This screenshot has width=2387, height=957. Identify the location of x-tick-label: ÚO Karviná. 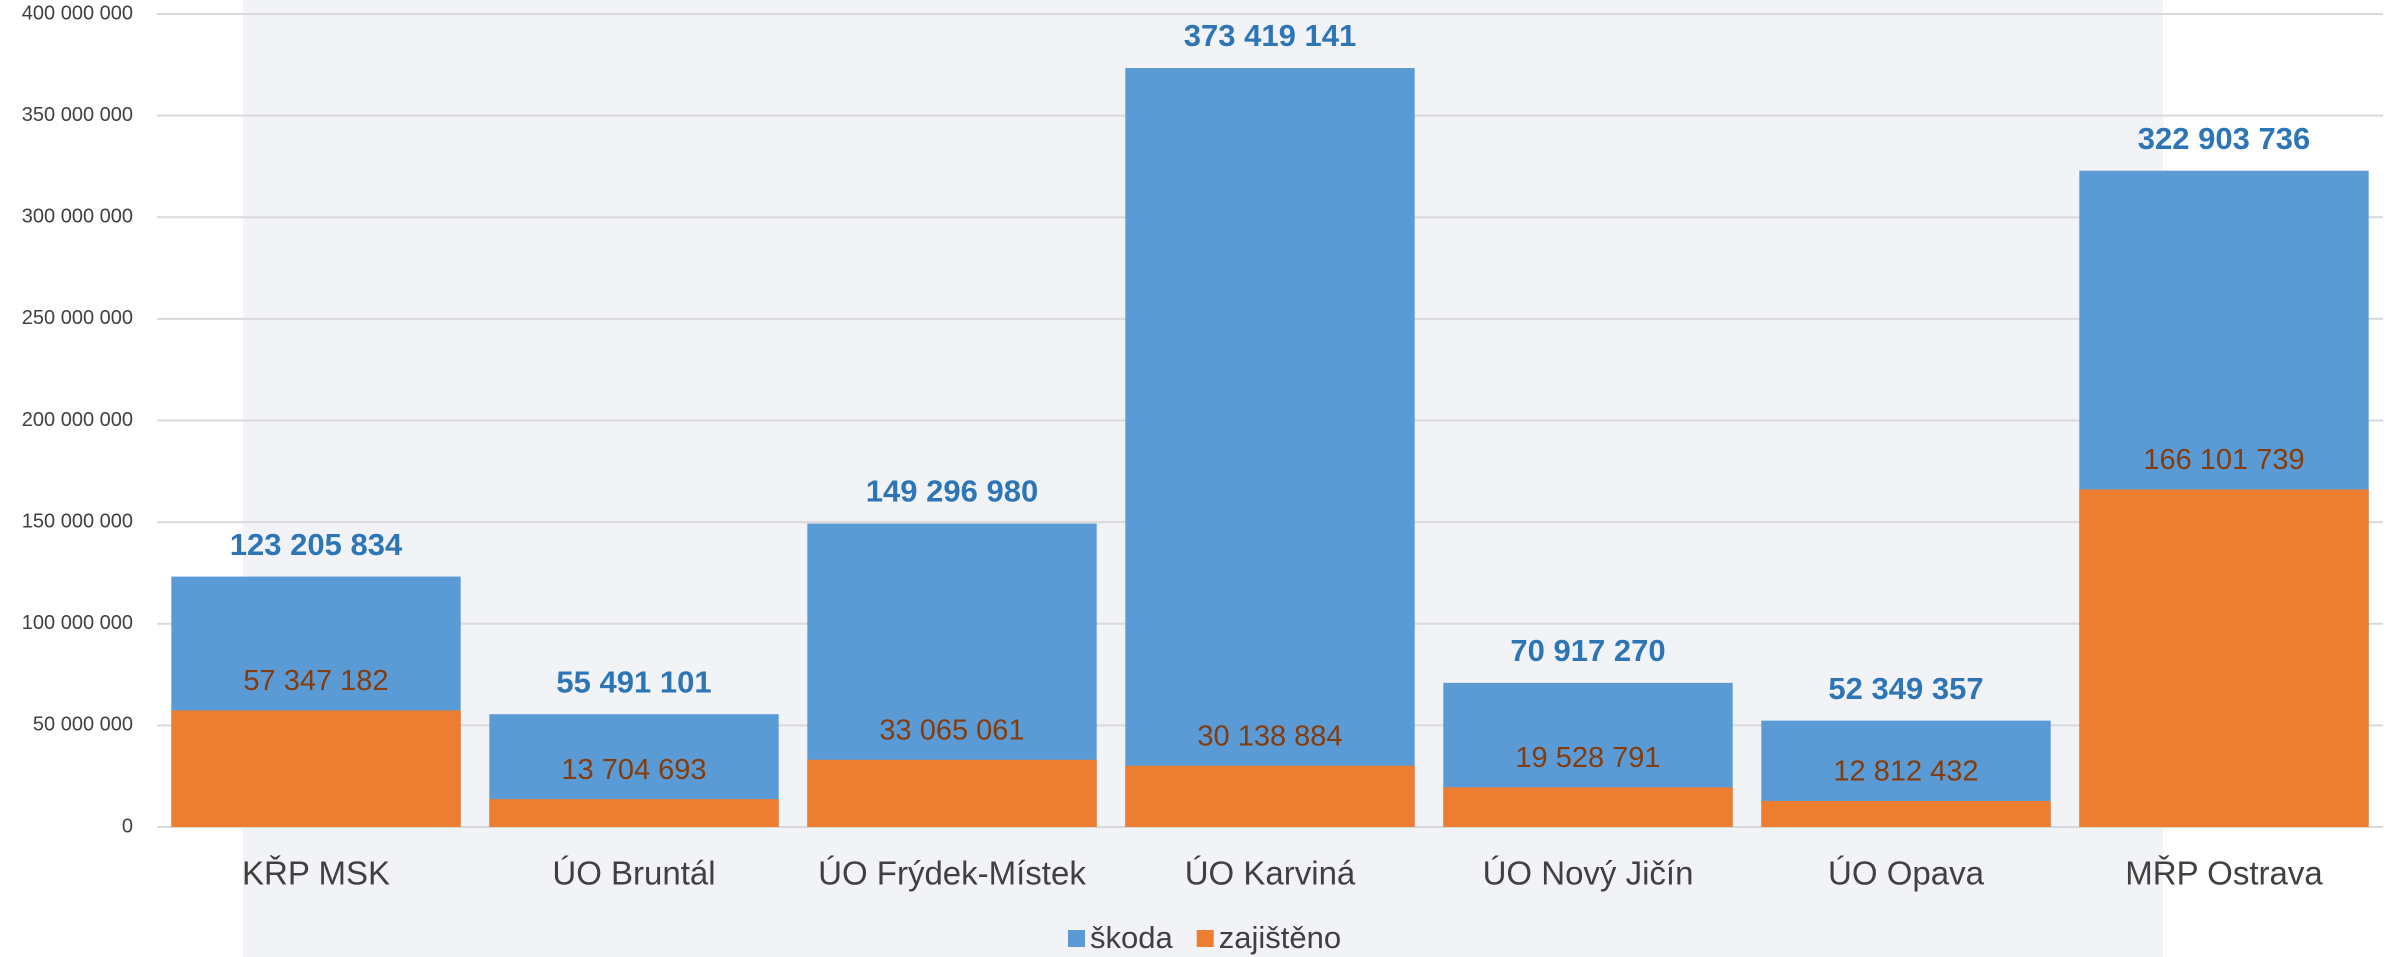
(1270, 873).